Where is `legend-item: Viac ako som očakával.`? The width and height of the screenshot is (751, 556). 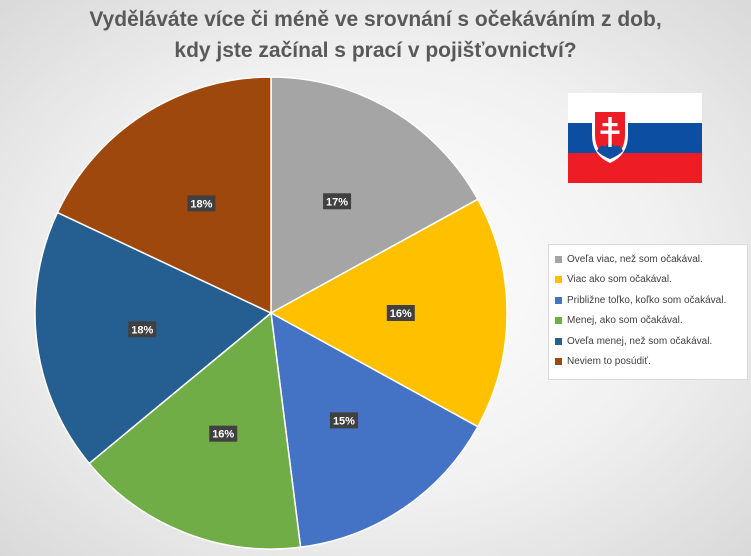 legend-item: Viac ako som očakával. is located at coordinates (651, 280).